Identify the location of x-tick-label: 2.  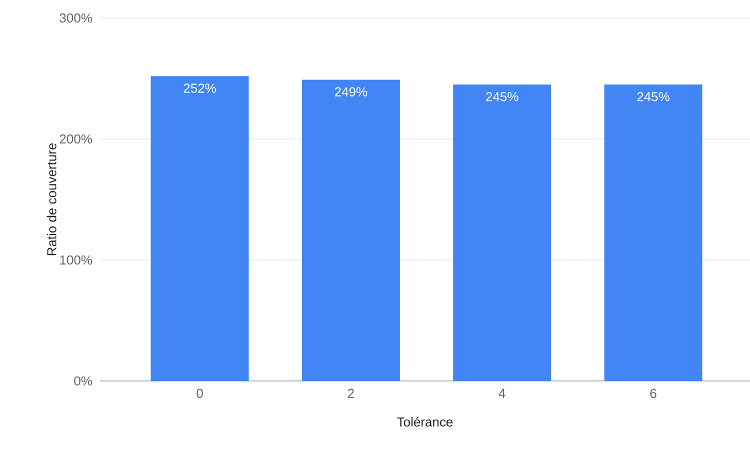
(351, 393).